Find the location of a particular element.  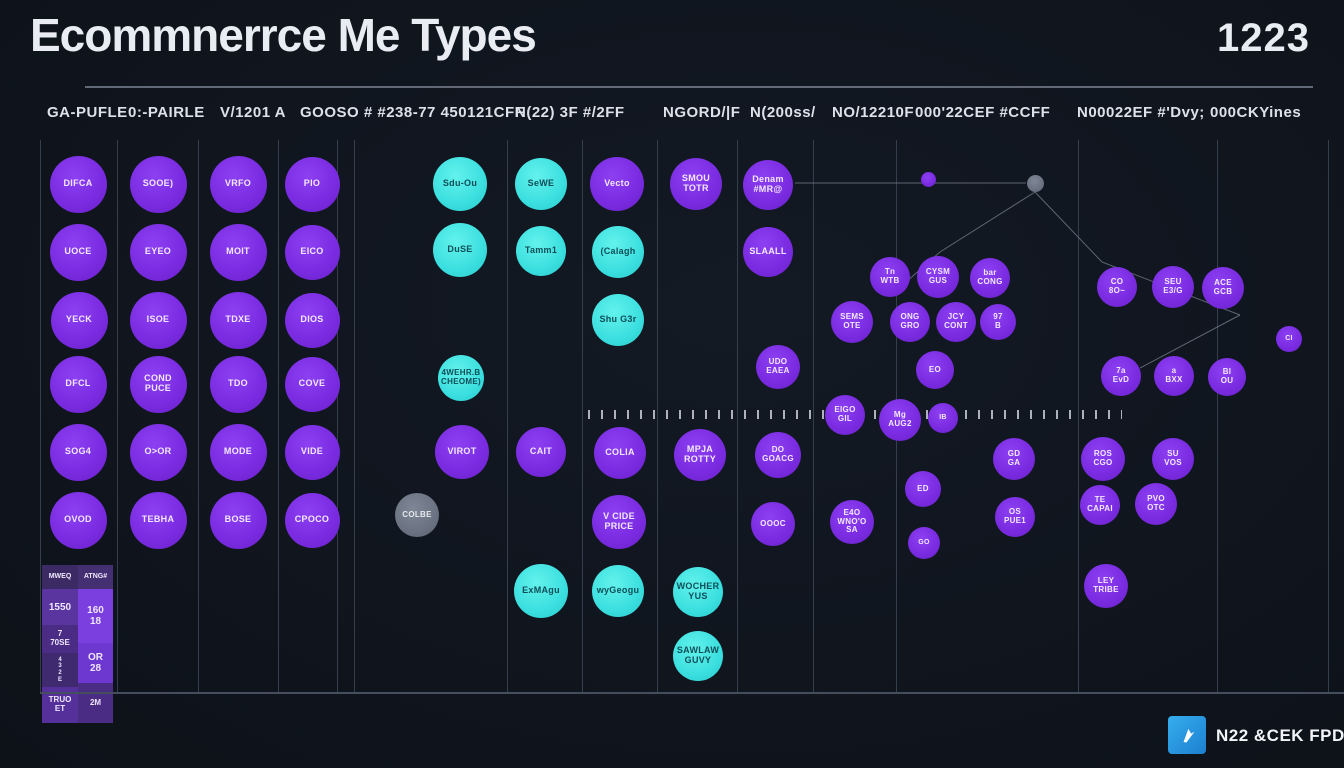

title-divider is located at coordinates (699, 87).